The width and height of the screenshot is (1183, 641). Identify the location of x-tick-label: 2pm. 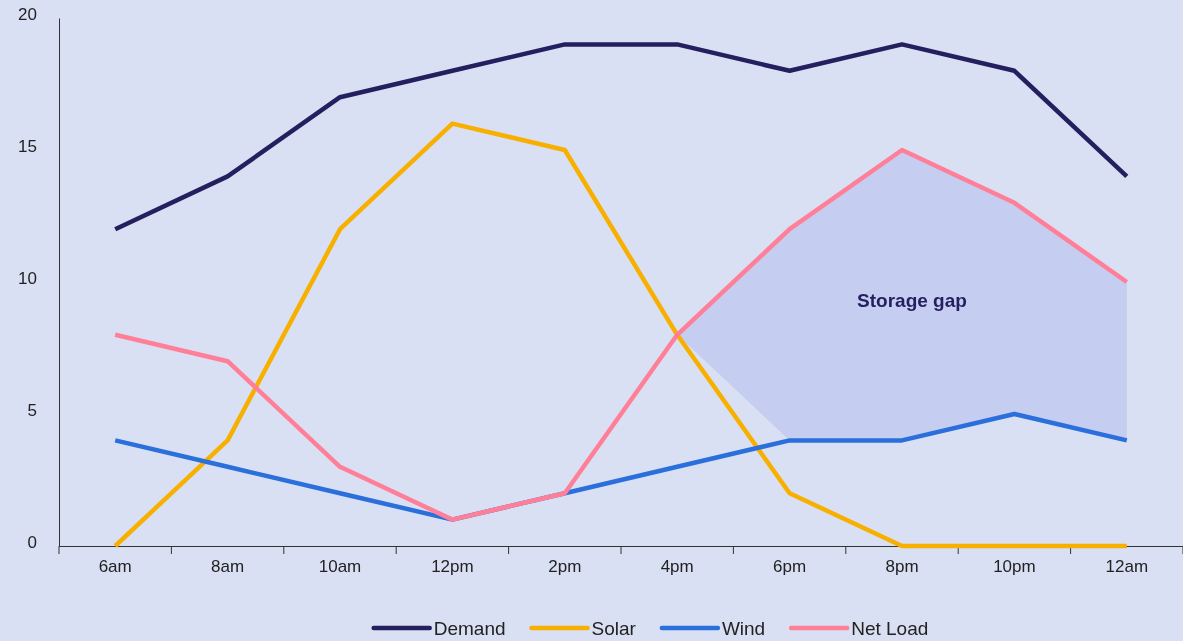
(565, 567).